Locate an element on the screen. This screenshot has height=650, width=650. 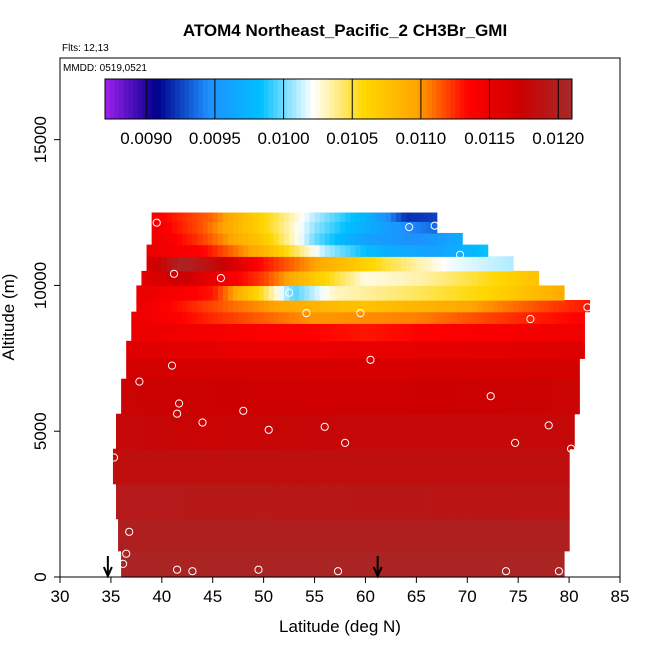
x-tick-label: 45 is located at coordinates (212, 596).